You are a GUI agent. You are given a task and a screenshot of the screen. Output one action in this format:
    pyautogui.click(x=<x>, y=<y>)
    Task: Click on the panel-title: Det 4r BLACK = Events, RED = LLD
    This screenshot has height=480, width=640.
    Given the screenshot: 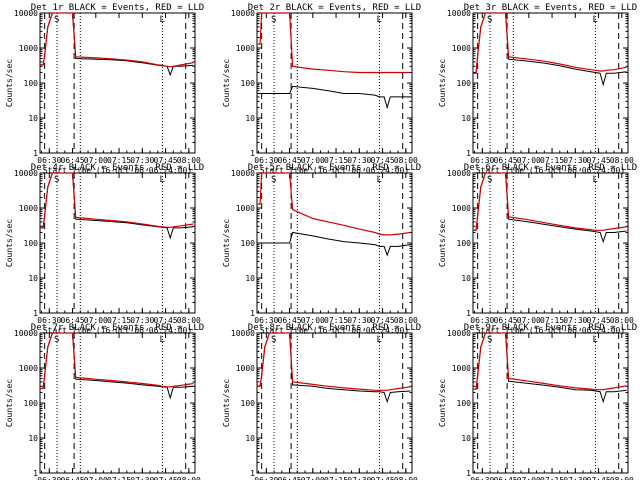 What is the action you would take?
    pyautogui.click(x=117, y=168)
    